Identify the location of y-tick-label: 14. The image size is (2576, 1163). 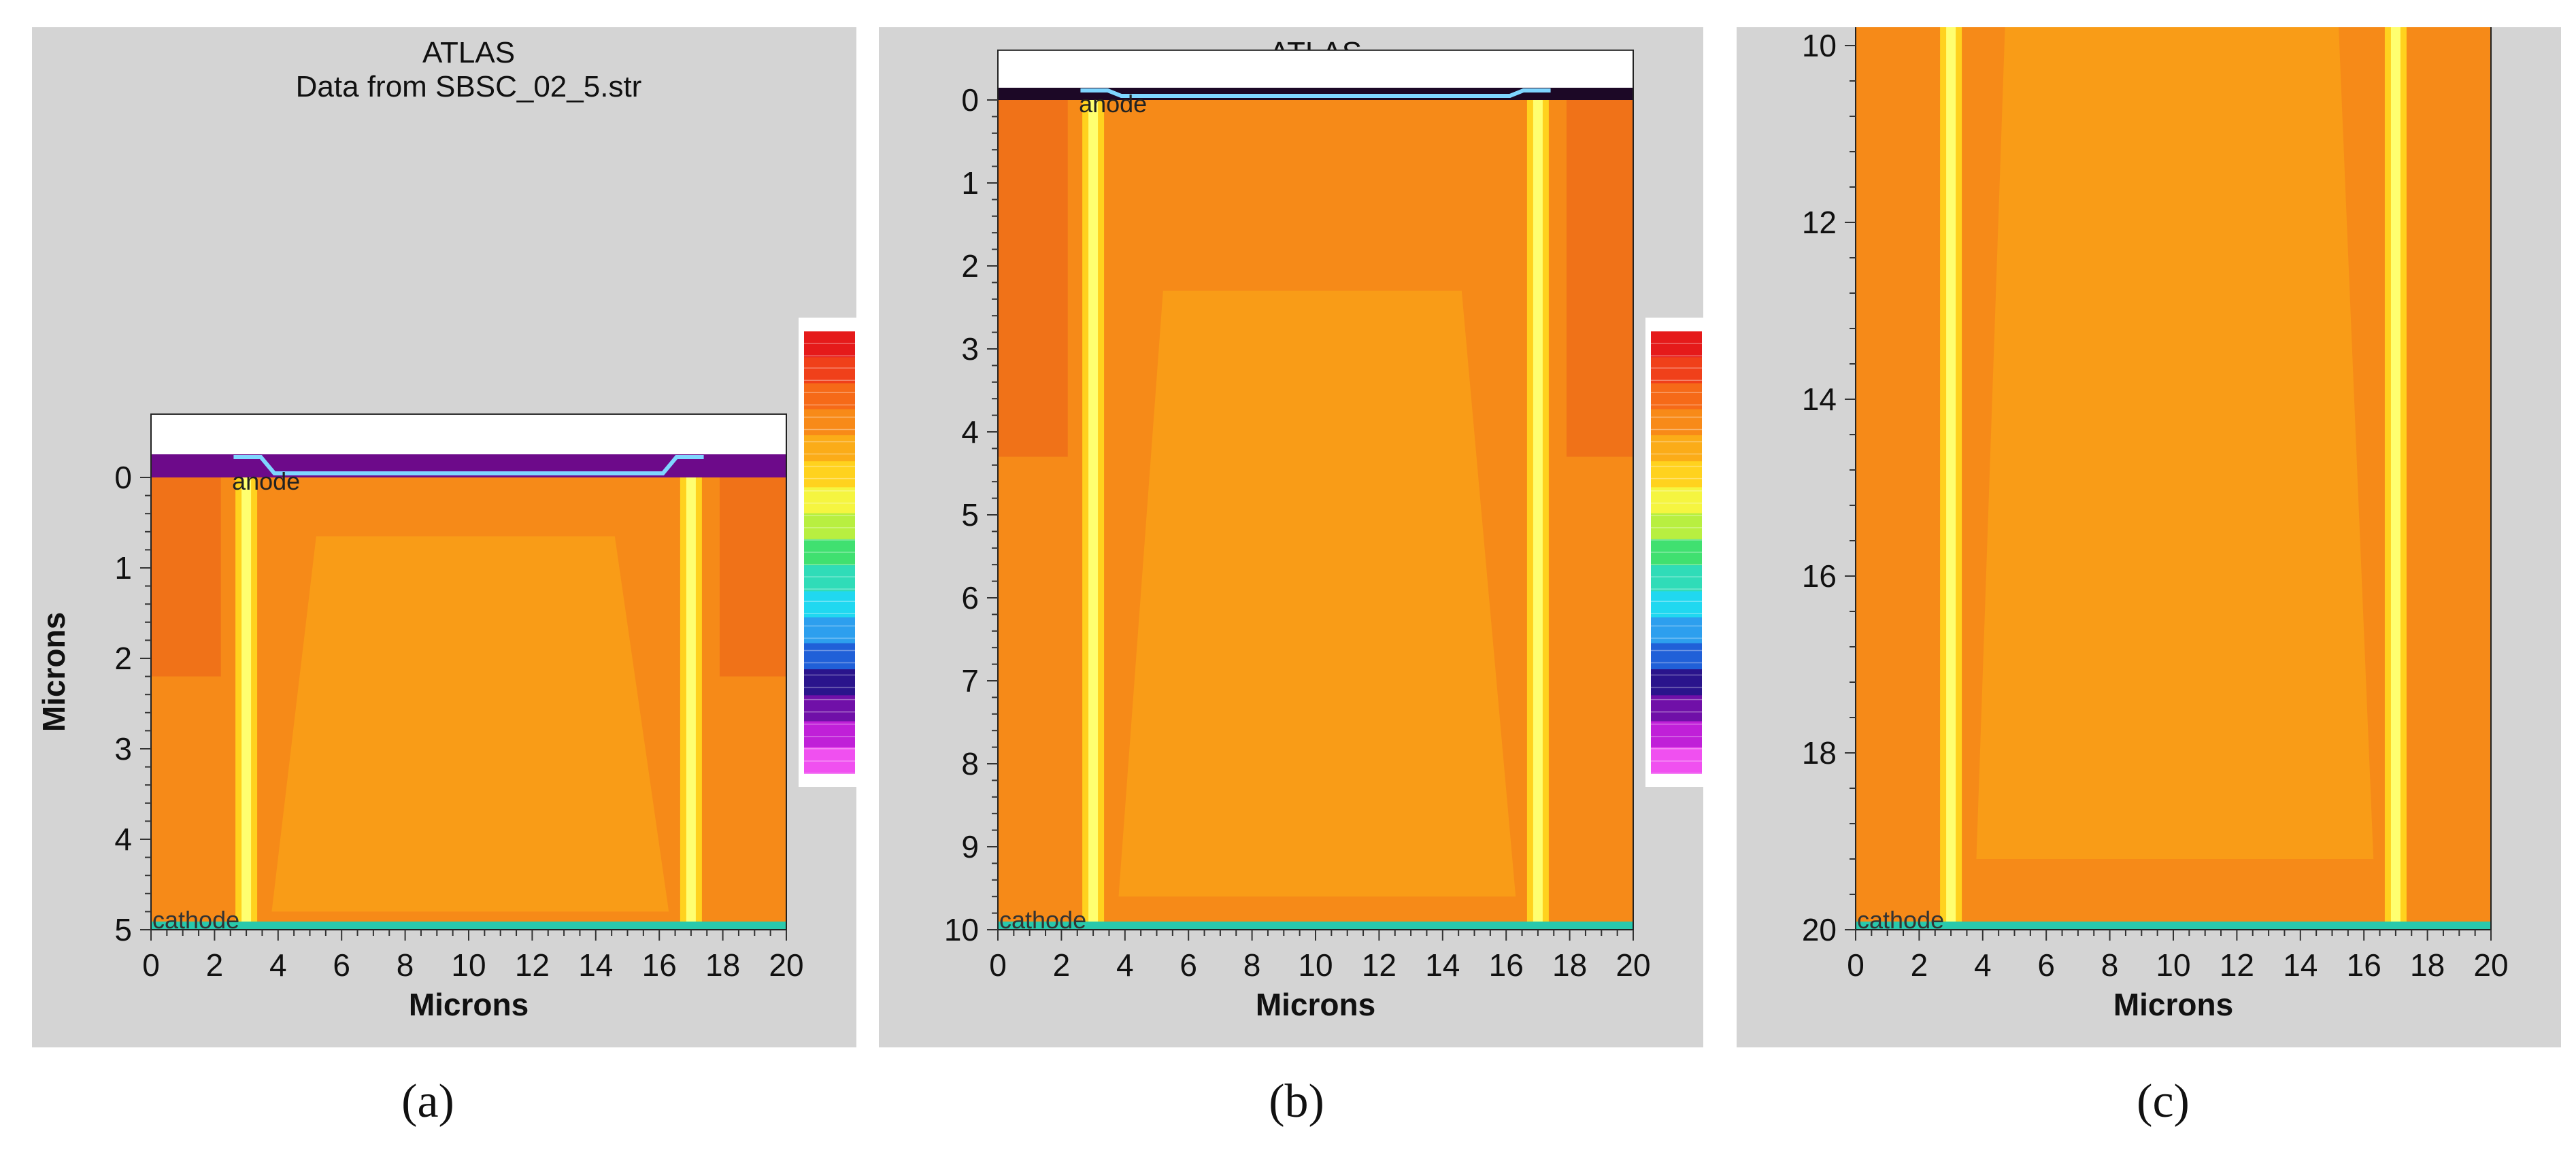
(1819, 399).